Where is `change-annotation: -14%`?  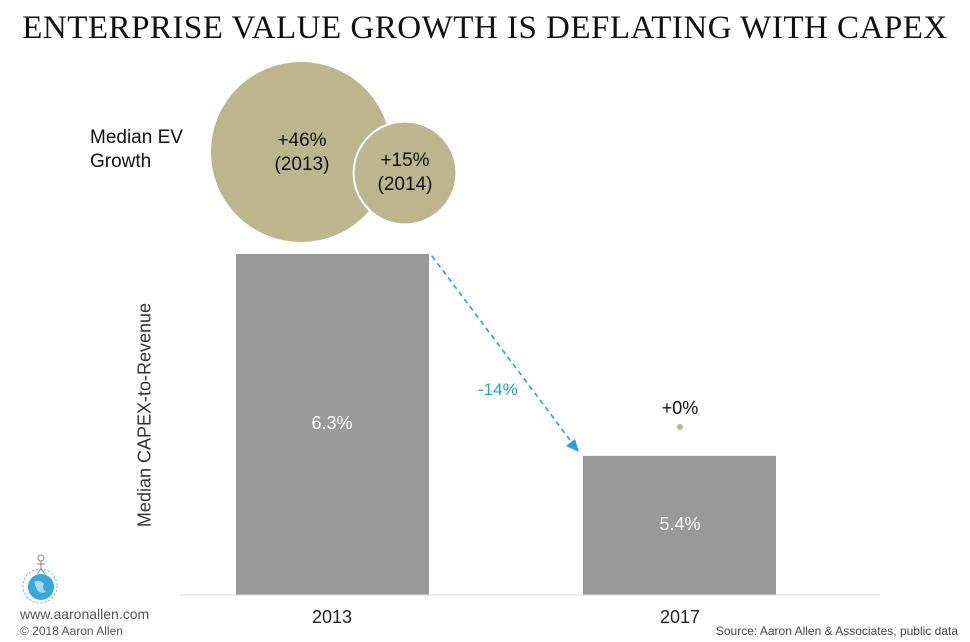 change-annotation: -14% is located at coordinates (498, 389).